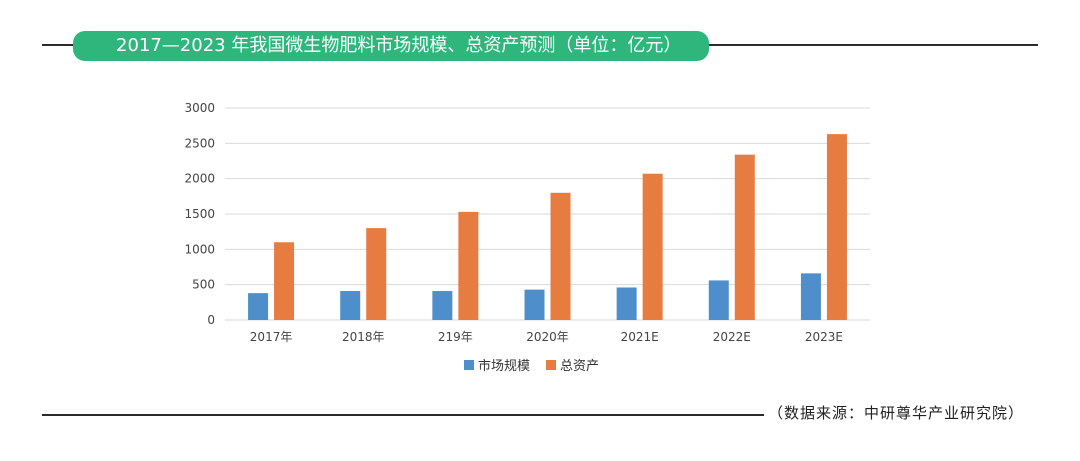 The image size is (1080, 461). Describe the element at coordinates (199, 249) in the screenshot. I see `y-tick-label: 1000` at that location.